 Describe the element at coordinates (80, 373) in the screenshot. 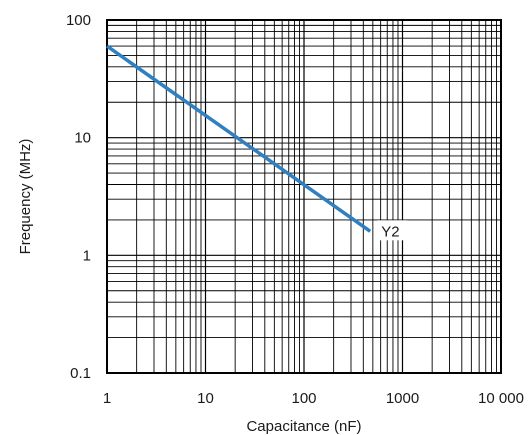

I see `y-tick-label: 0.1` at that location.